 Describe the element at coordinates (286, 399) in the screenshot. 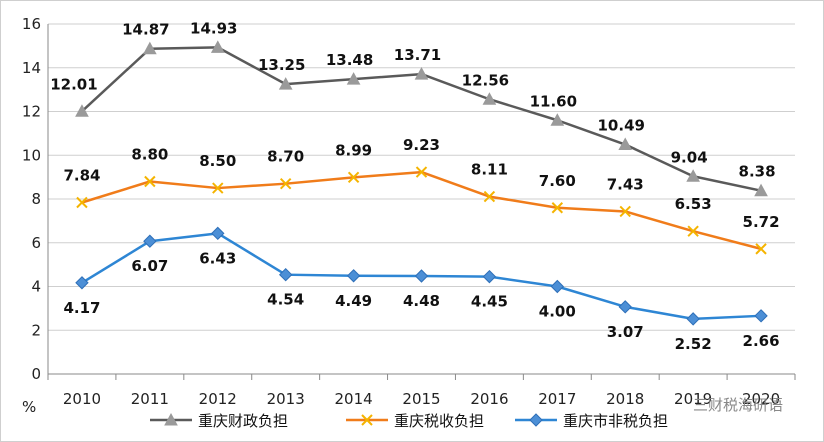

I see `x-tick-label: 2013` at that location.